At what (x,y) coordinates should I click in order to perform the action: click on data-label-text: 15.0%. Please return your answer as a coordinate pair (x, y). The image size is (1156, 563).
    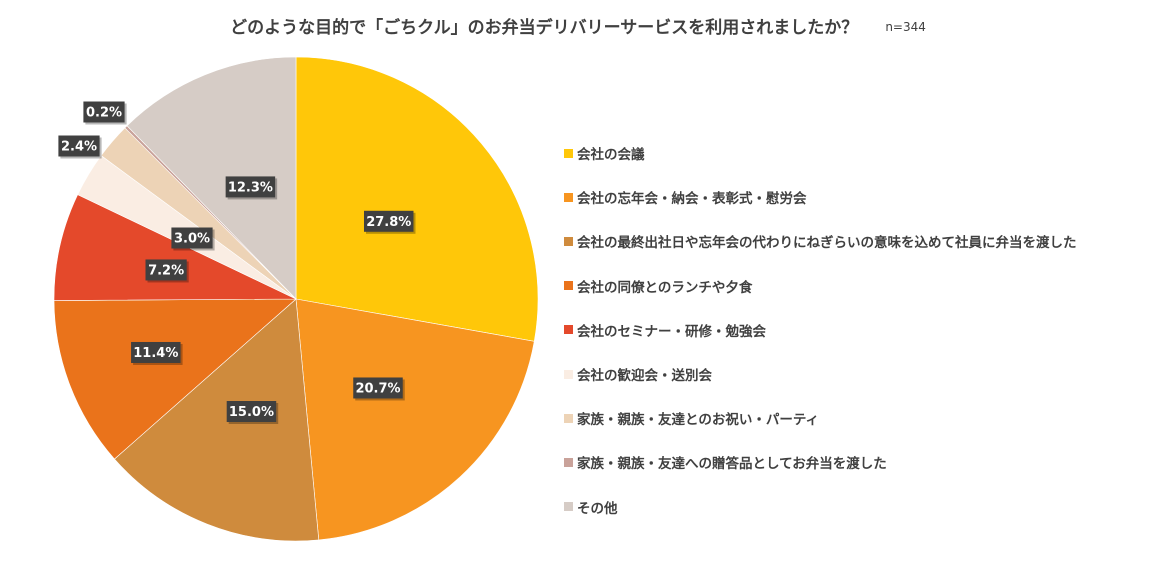
    Looking at the image, I should click on (251, 412).